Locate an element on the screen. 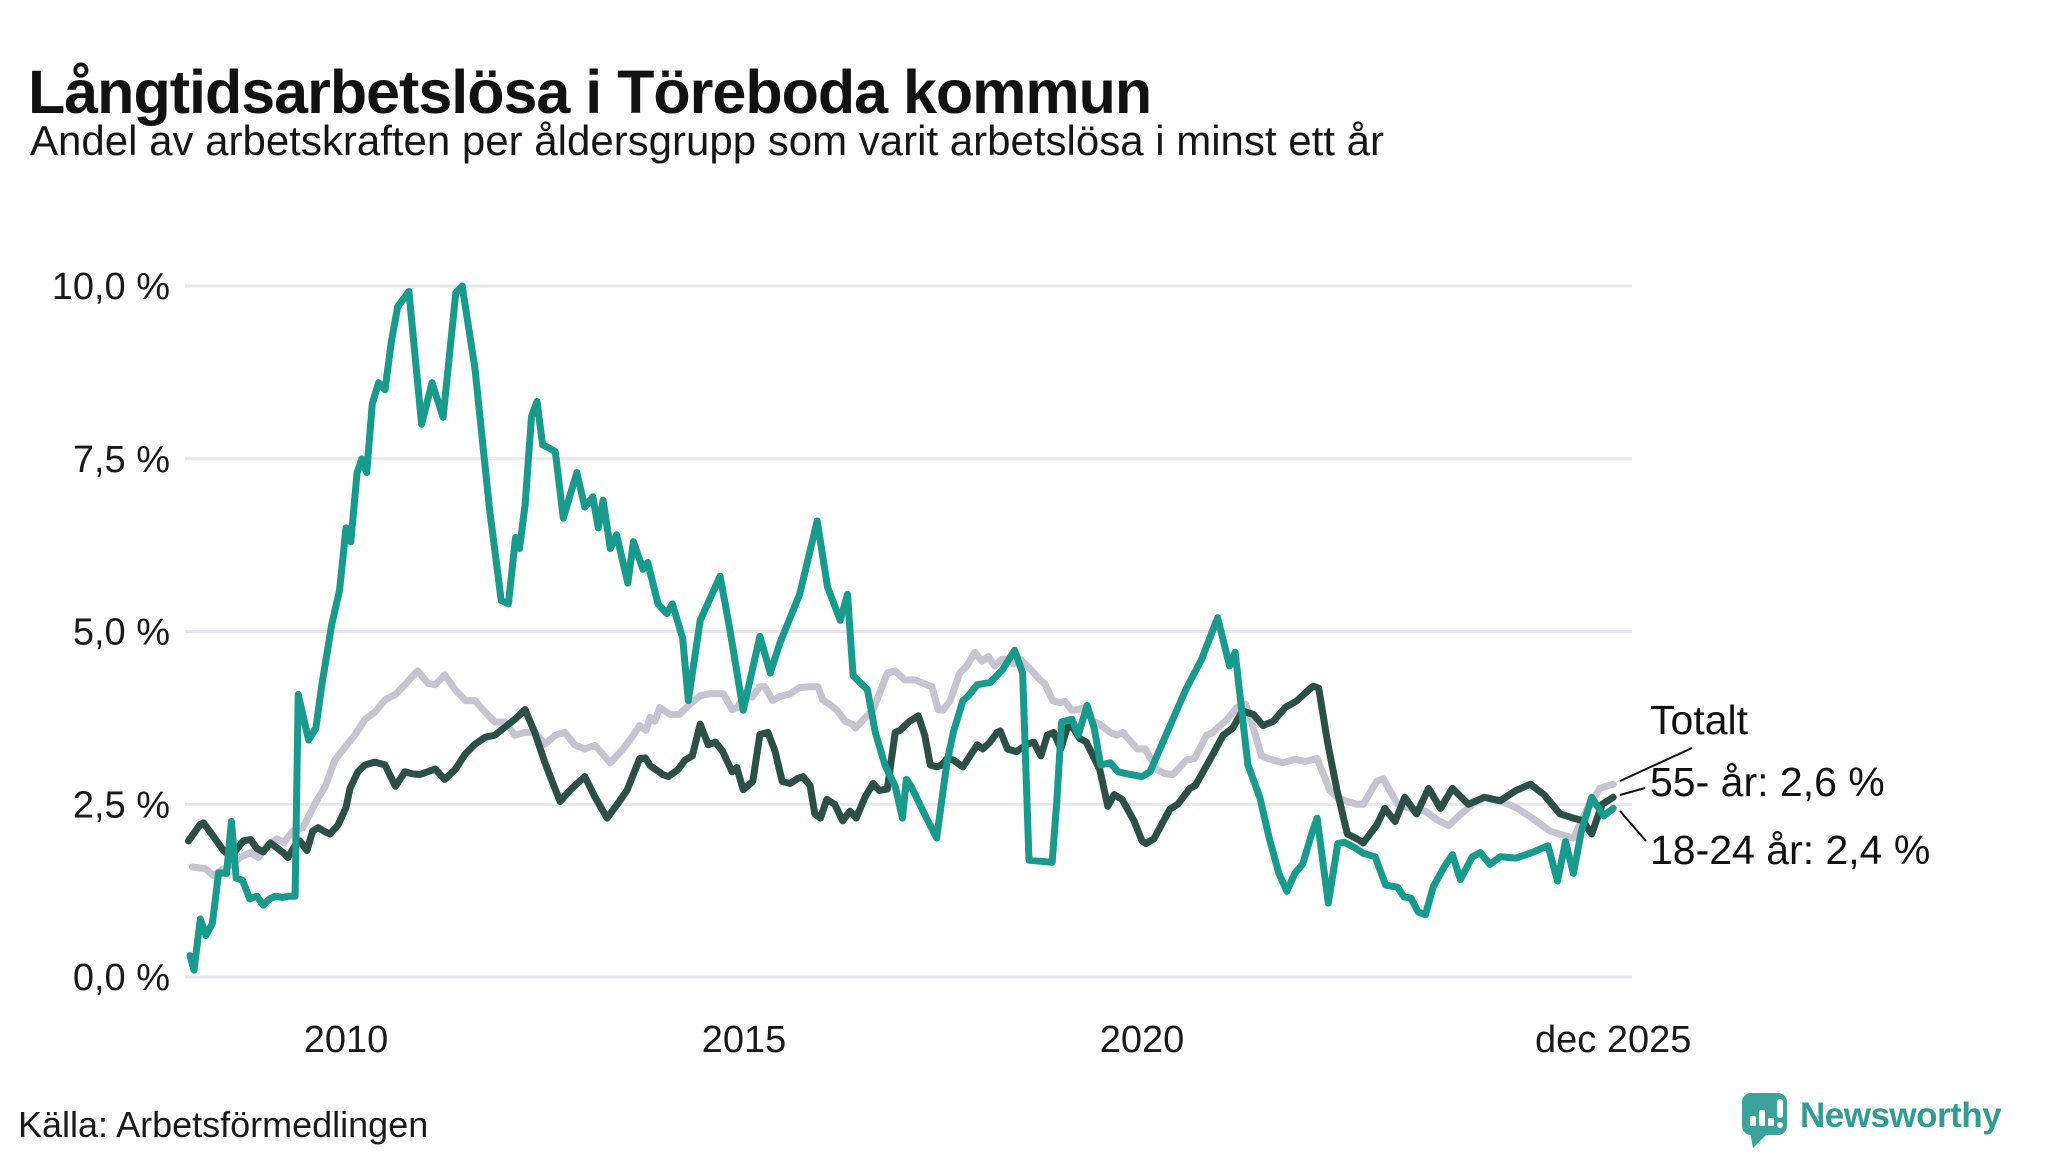 The width and height of the screenshot is (2048, 1152). x-axis-tick-label: 2010 is located at coordinates (346, 1040).